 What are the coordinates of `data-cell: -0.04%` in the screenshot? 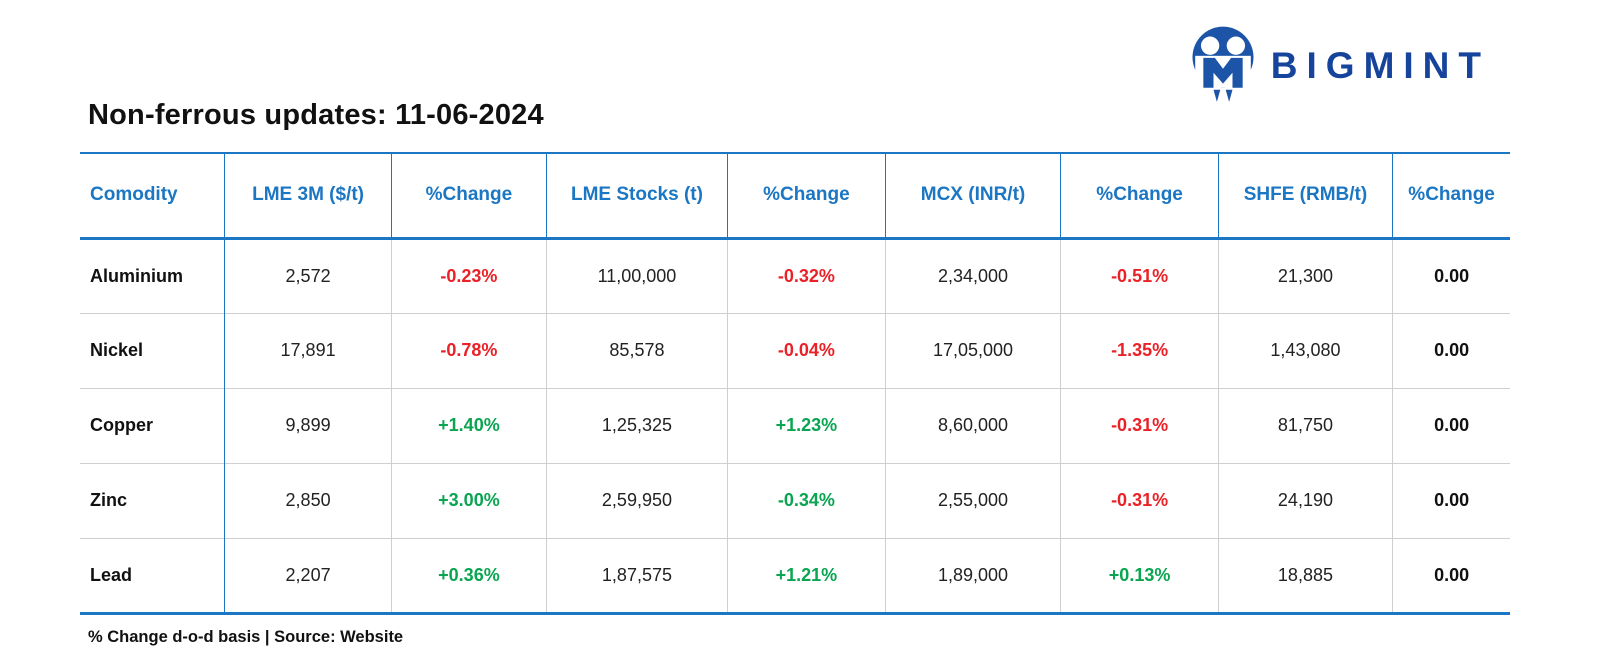 It's located at (806, 350).